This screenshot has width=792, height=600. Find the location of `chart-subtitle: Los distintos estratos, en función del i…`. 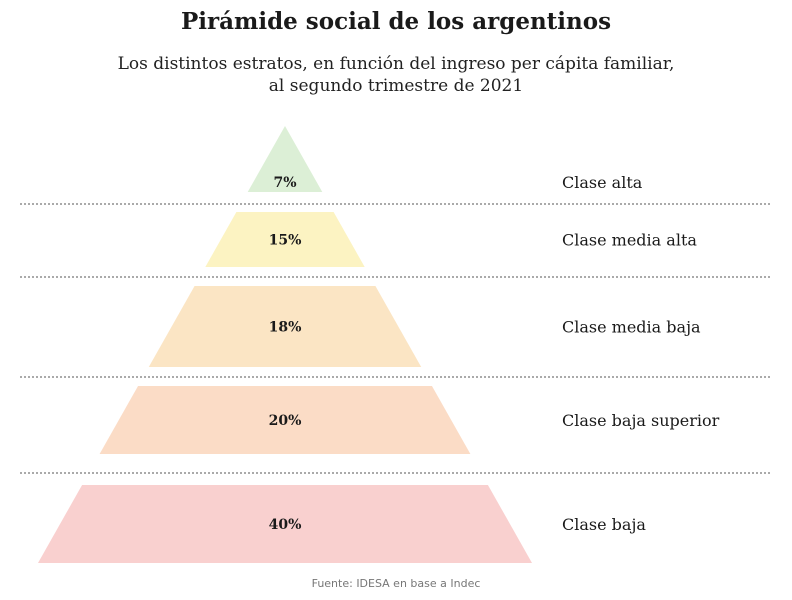

chart-subtitle: Los distintos estratos, en función del i… is located at coordinates (396, 75).